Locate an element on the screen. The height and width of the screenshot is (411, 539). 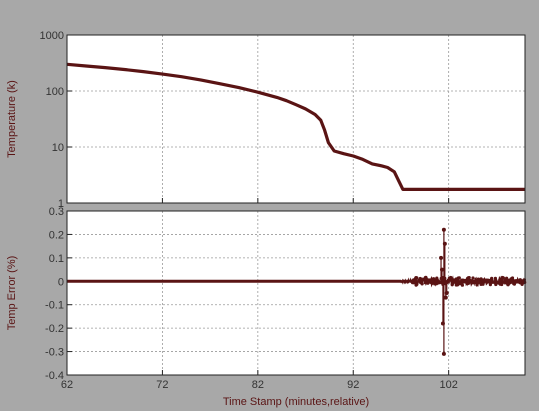
y-tick-label: 100 is located at coordinates (55, 92).